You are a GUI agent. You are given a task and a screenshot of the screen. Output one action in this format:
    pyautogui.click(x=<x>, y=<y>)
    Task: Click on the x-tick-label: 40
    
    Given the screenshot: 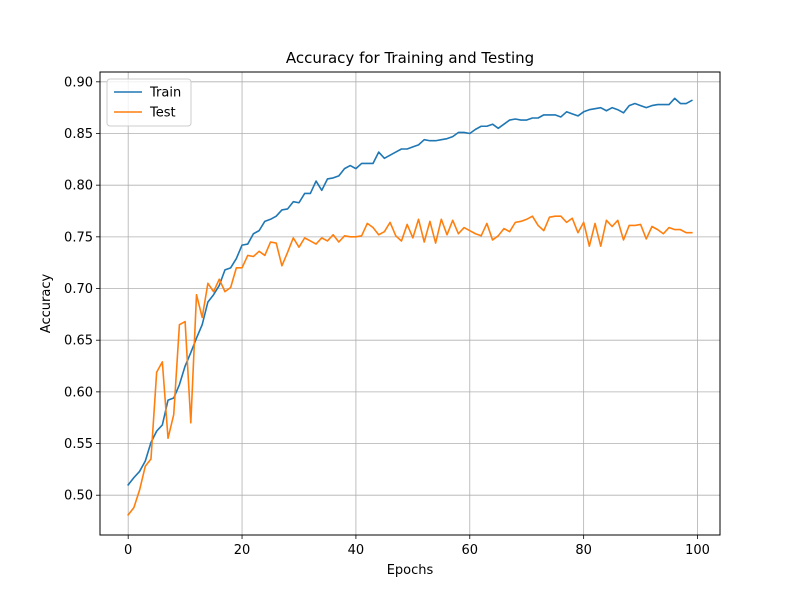 What is the action you would take?
    pyautogui.click(x=356, y=550)
    